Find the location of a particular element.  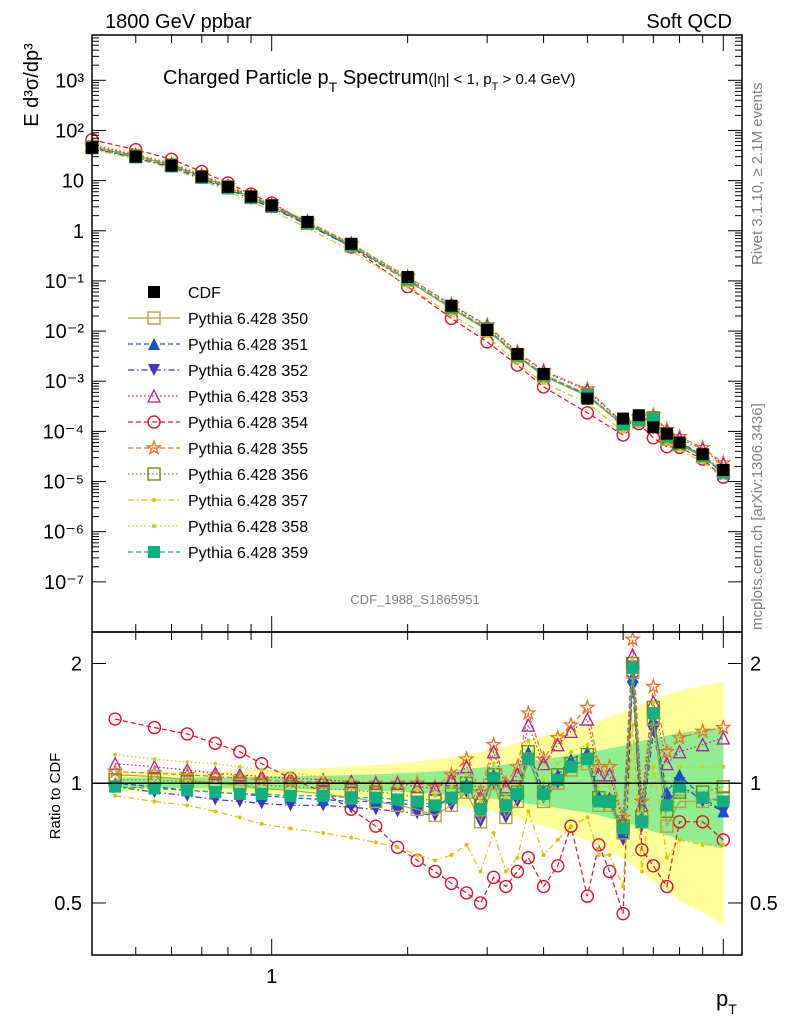

legend-label: Pythia 6.428 355 is located at coordinates (248, 449).